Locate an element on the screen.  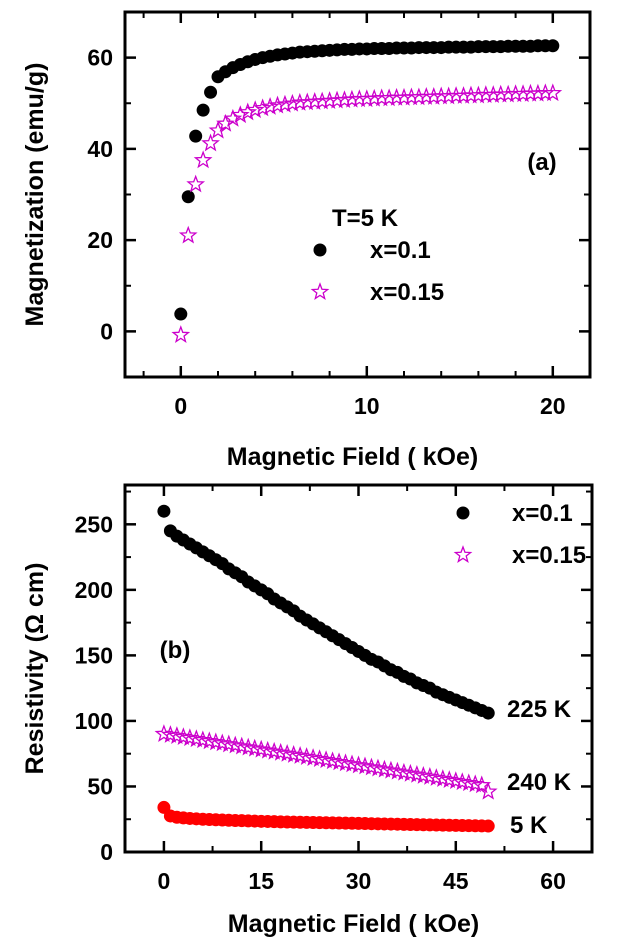
panel-tag: (b) is located at coordinates (175, 650).